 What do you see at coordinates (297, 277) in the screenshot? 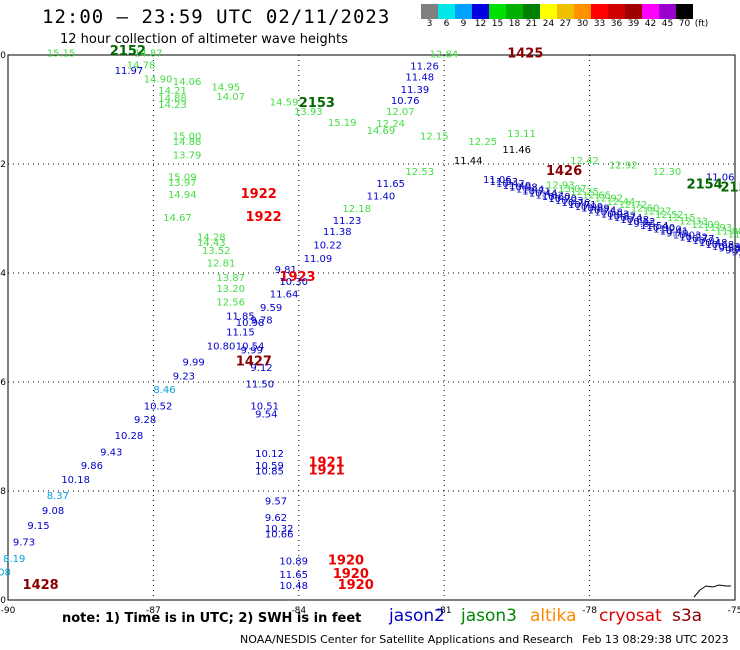
I see `pass-time-label: 1923` at bounding box center [297, 277].